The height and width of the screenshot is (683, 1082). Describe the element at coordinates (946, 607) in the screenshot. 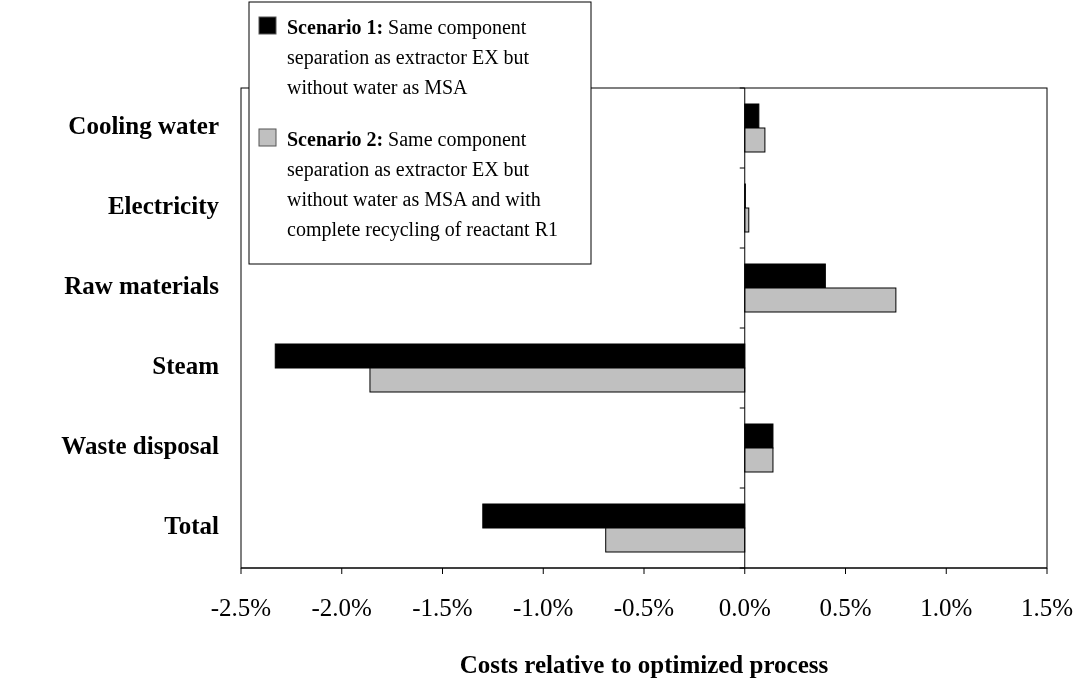

I see `x-tick-label: 1.0%` at that location.